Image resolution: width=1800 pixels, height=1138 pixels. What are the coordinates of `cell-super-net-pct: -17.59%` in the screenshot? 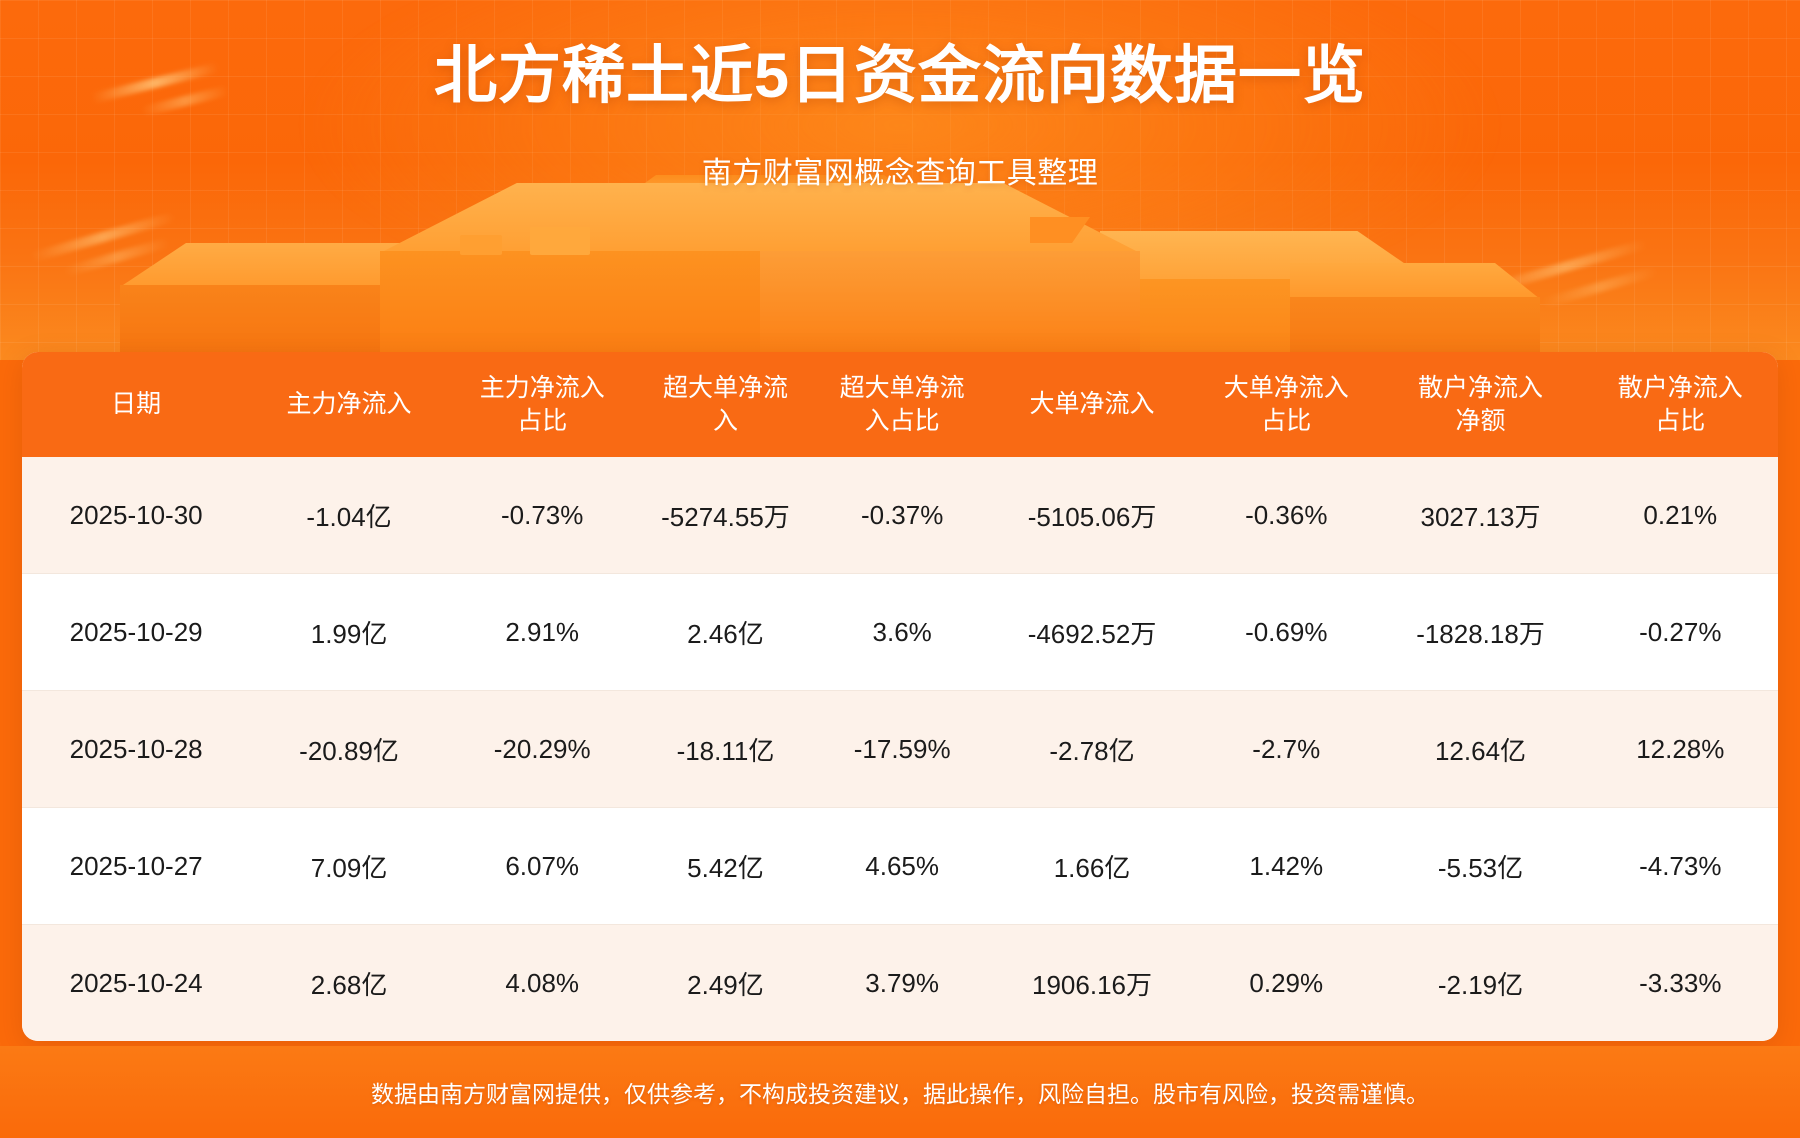 It's located at (902, 749).